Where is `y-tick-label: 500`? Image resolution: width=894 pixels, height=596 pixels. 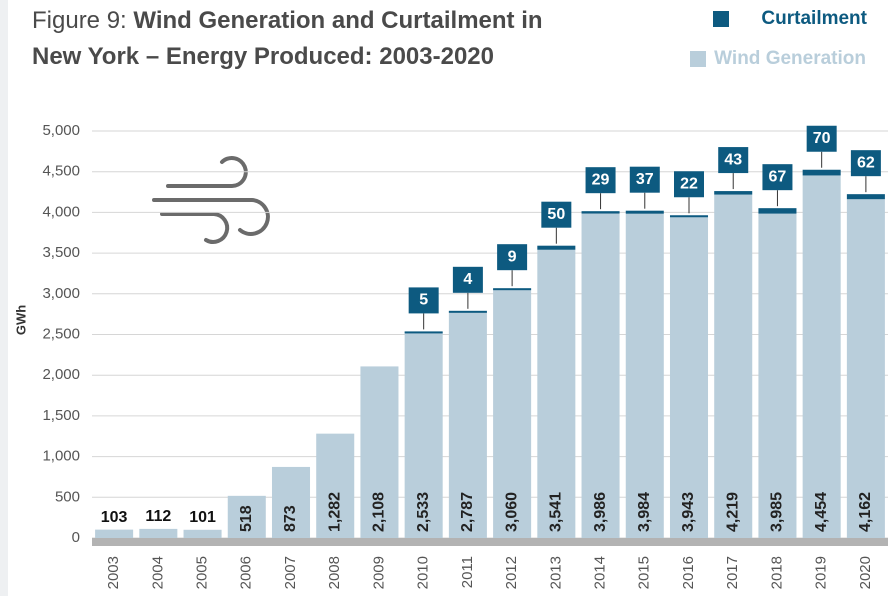
y-tick-label: 500 is located at coordinates (67, 496).